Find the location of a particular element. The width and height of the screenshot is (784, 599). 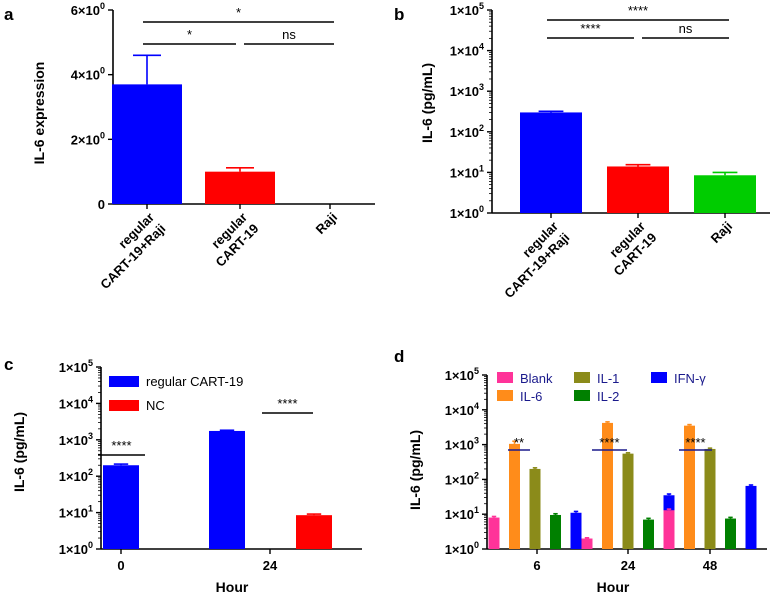

panel-a-category-label: regularCART-19 is located at coordinates (231, 240).